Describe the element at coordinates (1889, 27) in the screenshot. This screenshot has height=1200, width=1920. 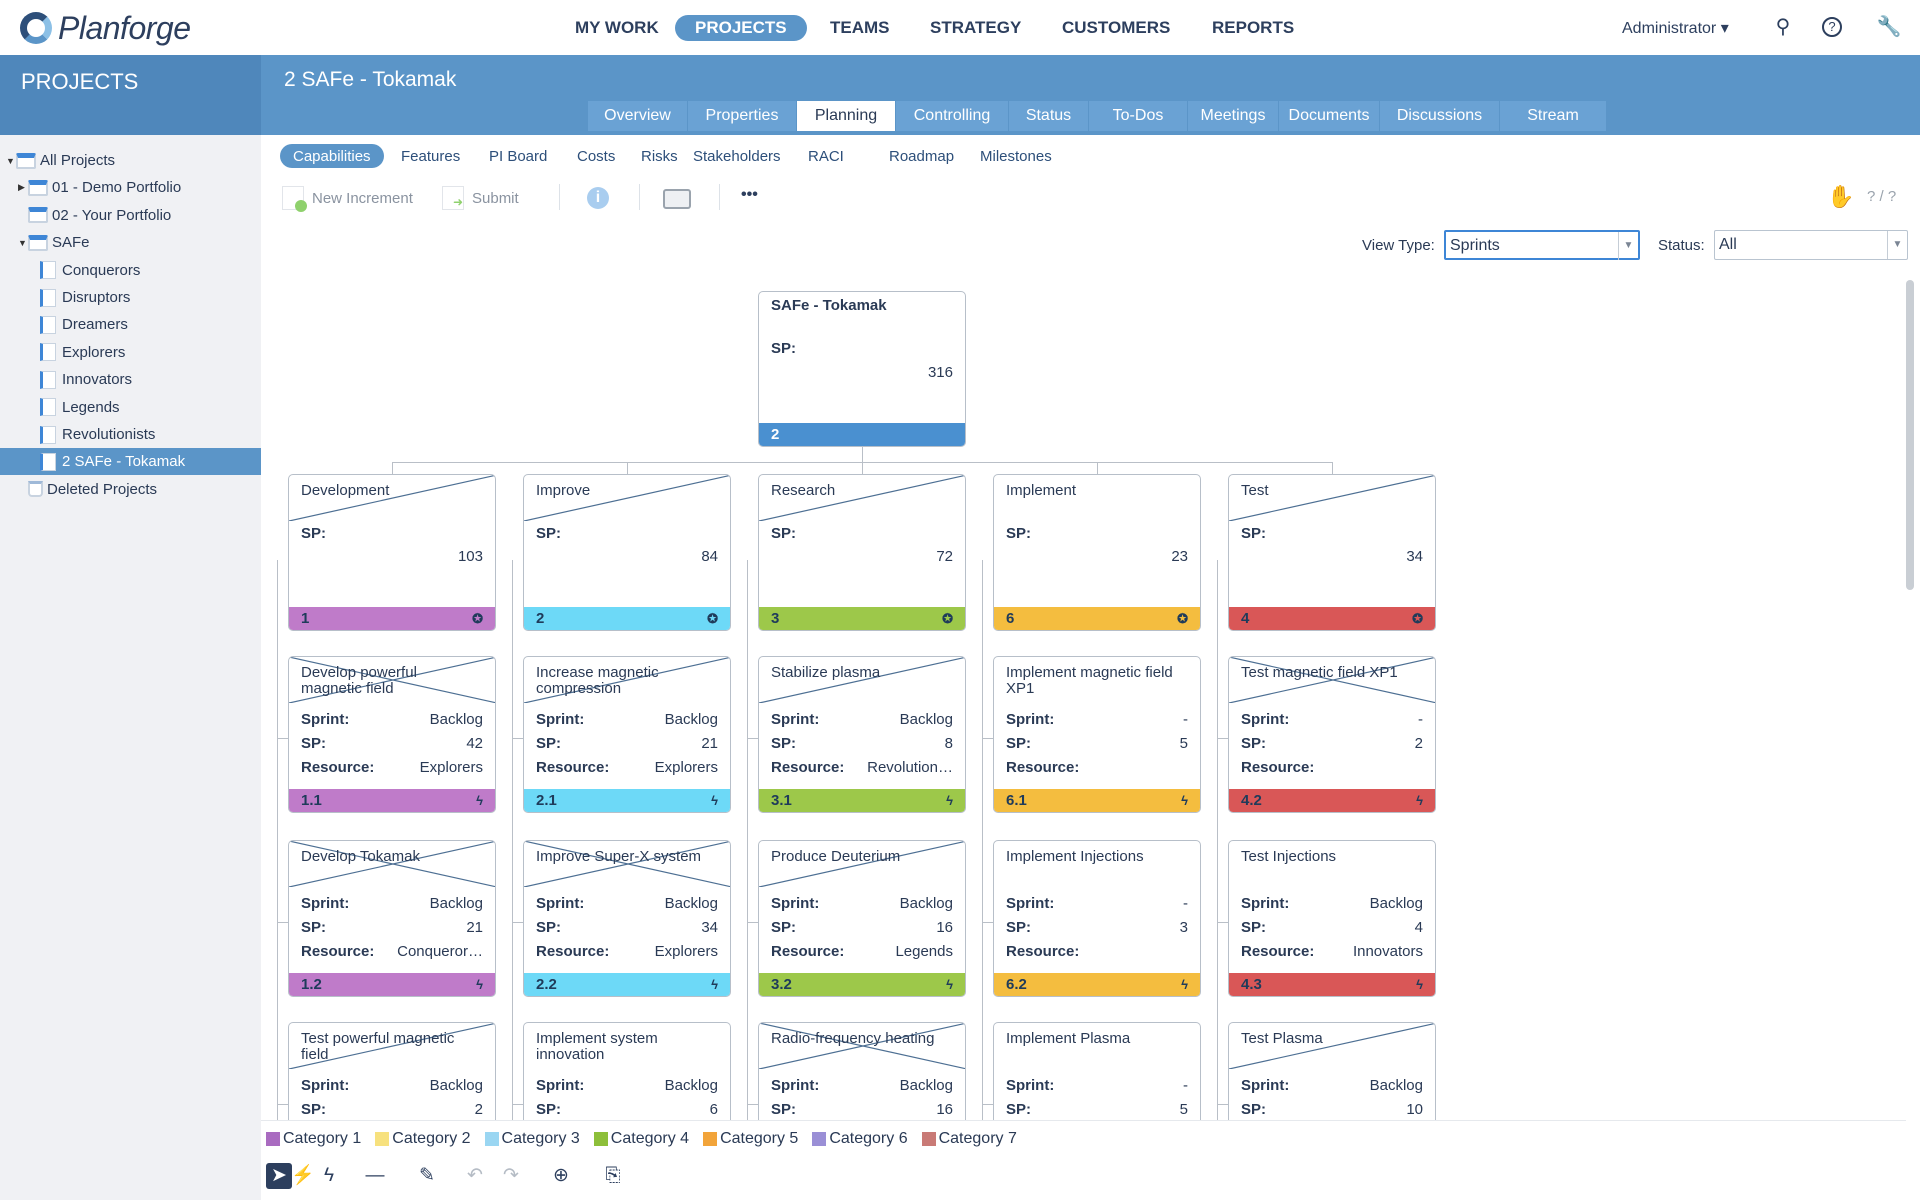
I see `wrench-icon: 🔧` at that location.